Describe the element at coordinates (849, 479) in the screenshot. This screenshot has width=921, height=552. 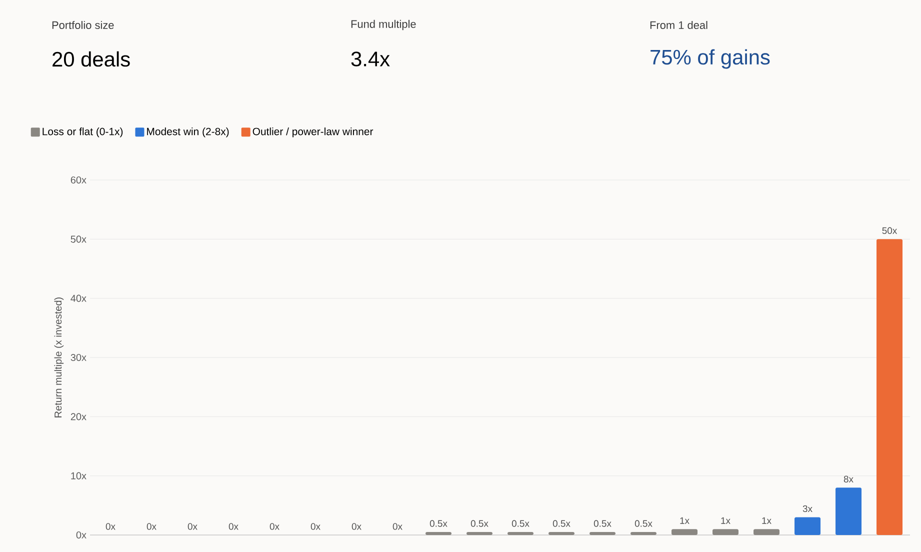
I see `data-label: 8x` at that location.